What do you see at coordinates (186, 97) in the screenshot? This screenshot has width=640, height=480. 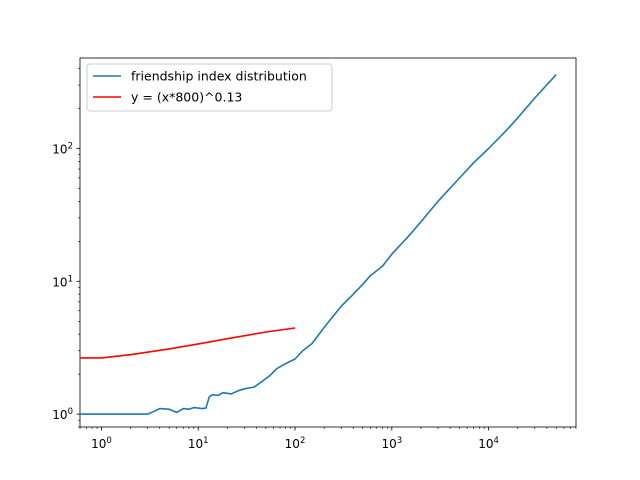 I see `legend-label-fitted-curve: y = (x*800)^0.13` at bounding box center [186, 97].